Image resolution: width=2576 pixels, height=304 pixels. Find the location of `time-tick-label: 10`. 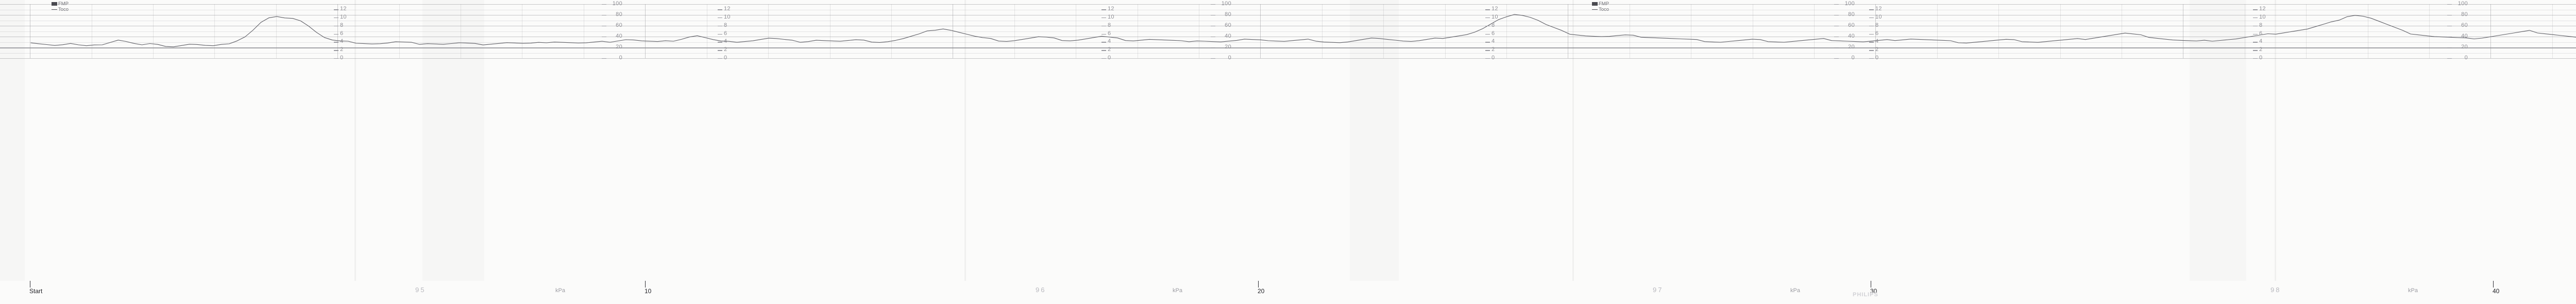

time-tick-label: 10 is located at coordinates (648, 291).